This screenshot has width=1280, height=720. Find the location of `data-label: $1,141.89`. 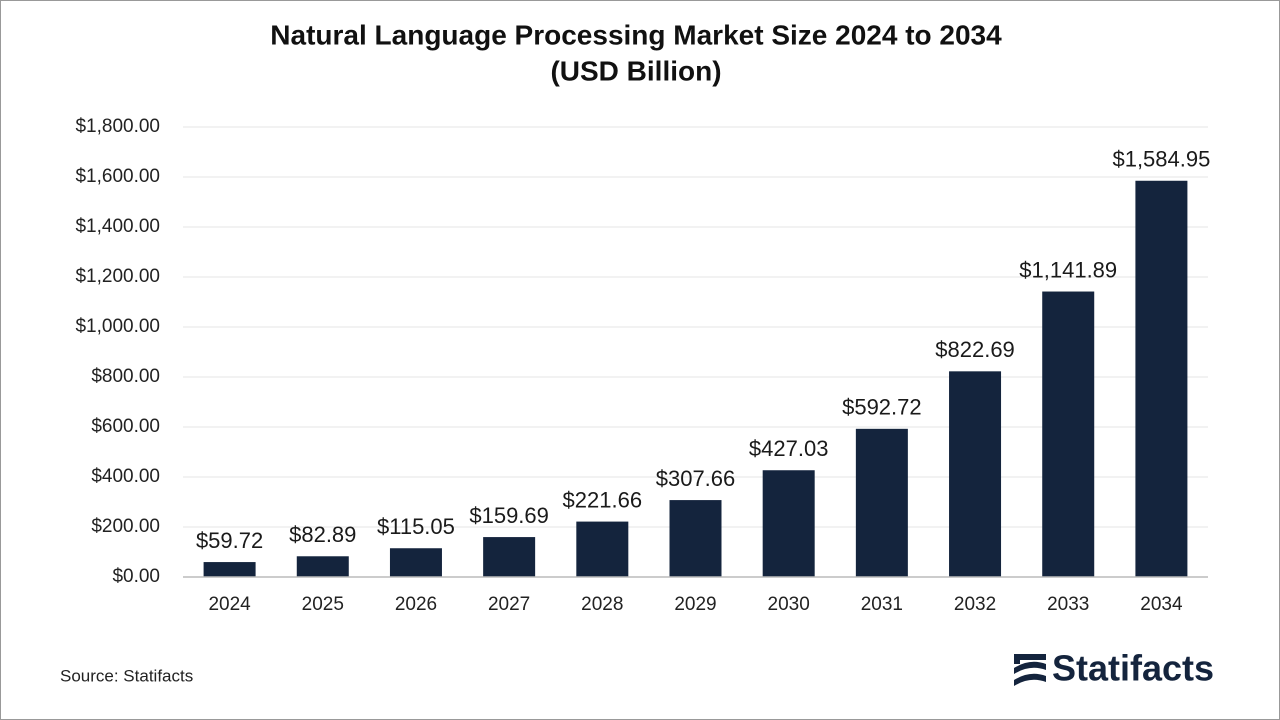

data-label: $1,141.89 is located at coordinates (1068, 269).